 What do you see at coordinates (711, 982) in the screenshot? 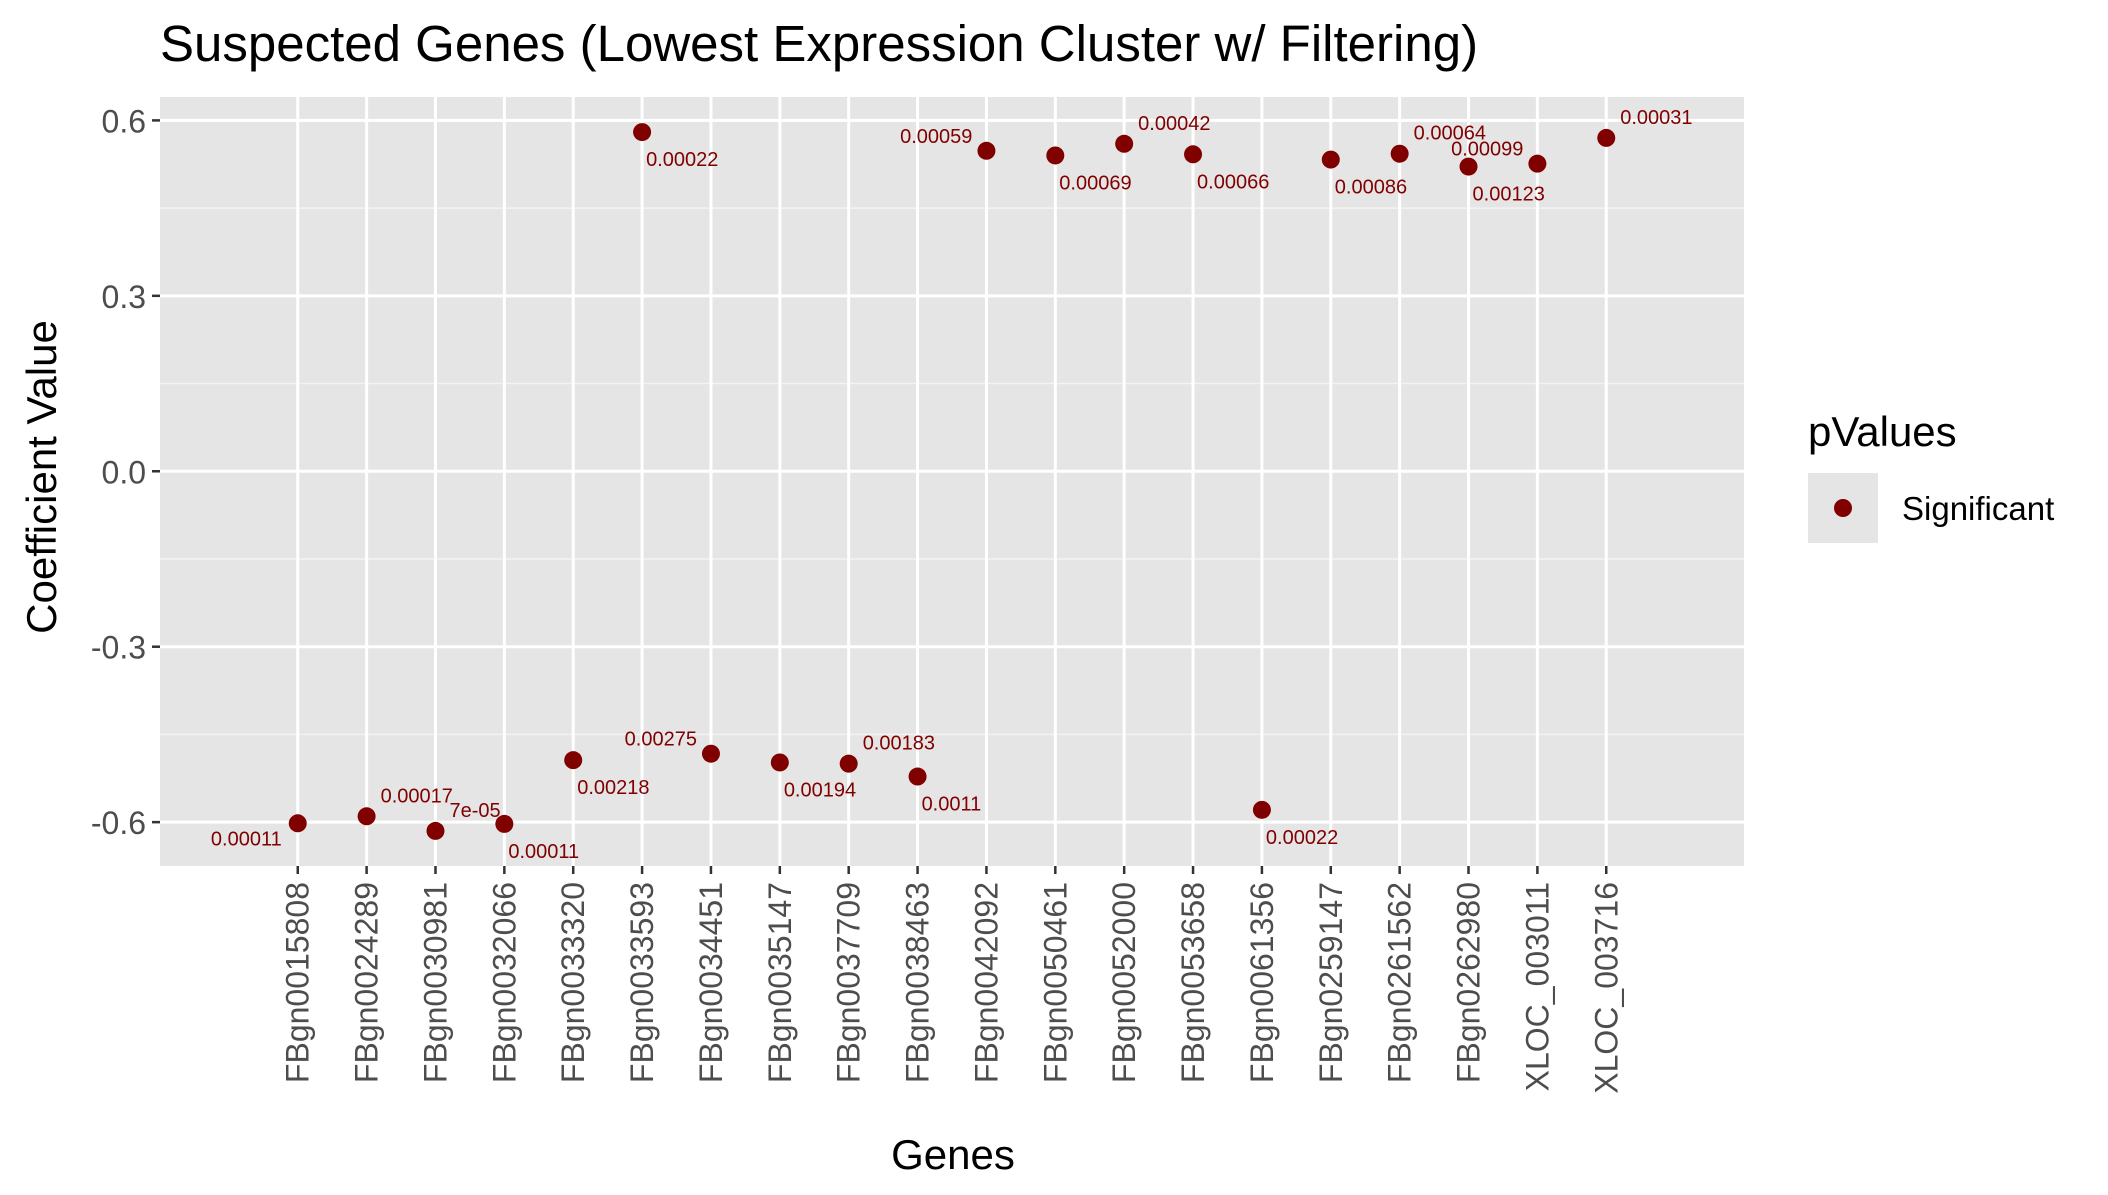
I see `x-tick-label: FBgn0034451` at bounding box center [711, 982].